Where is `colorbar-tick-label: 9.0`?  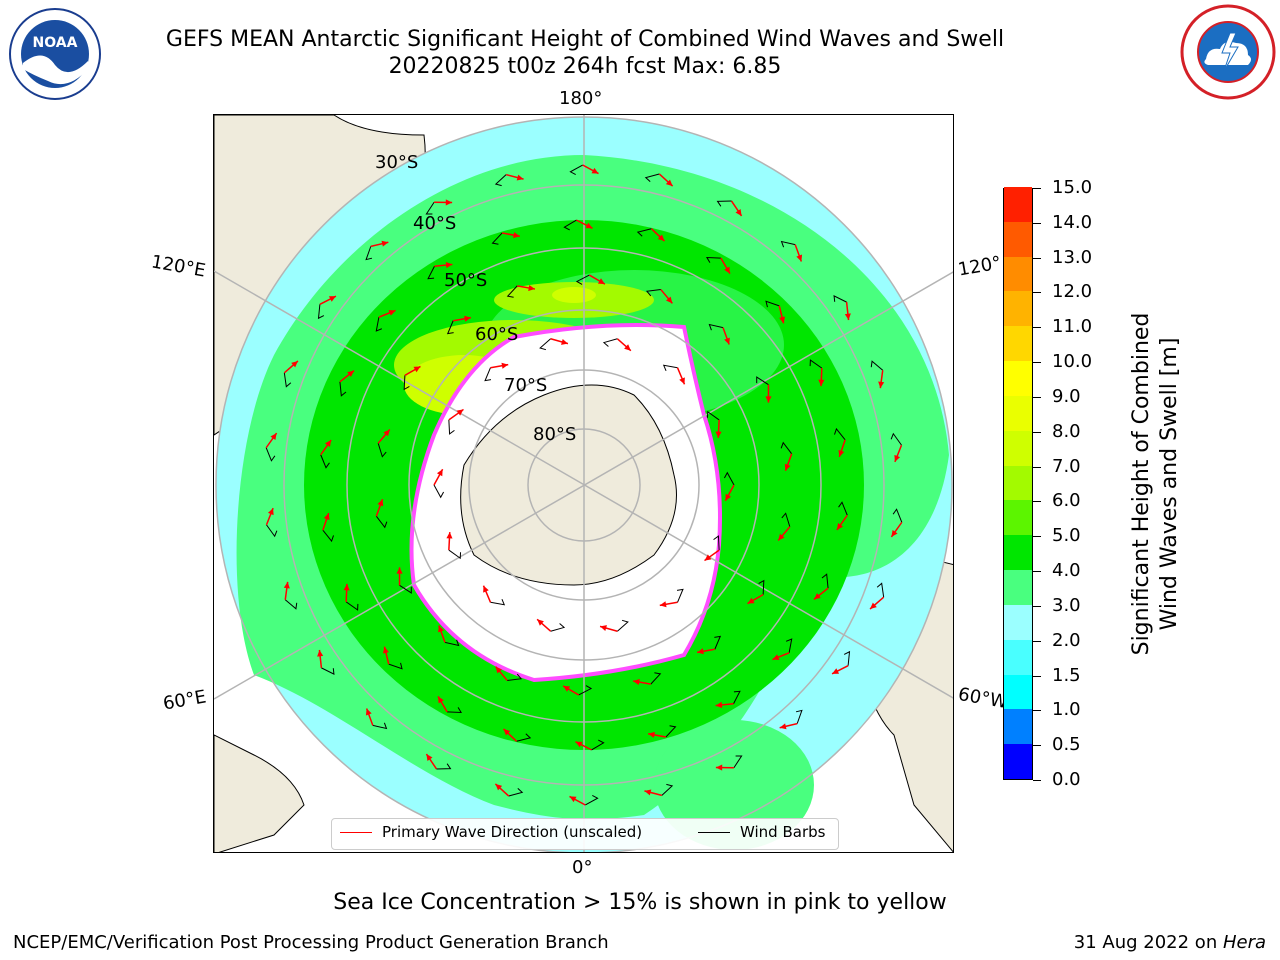
colorbar-tick-label: 9.0 is located at coordinates (1066, 396).